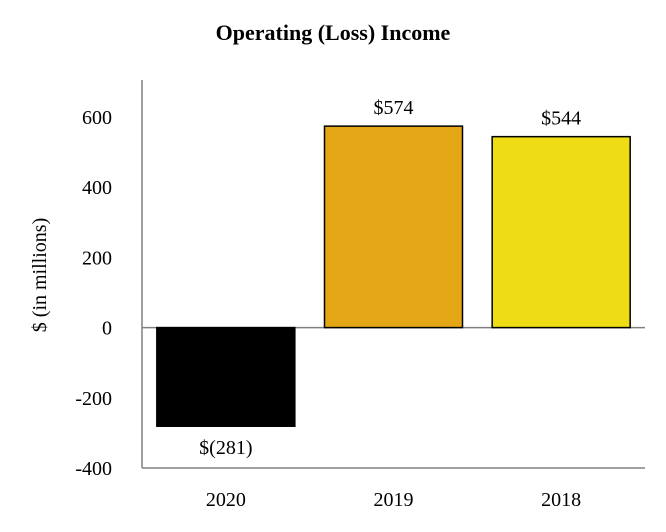 This screenshot has height=532, width=666. I want to click on bar-2019, so click(393, 227).